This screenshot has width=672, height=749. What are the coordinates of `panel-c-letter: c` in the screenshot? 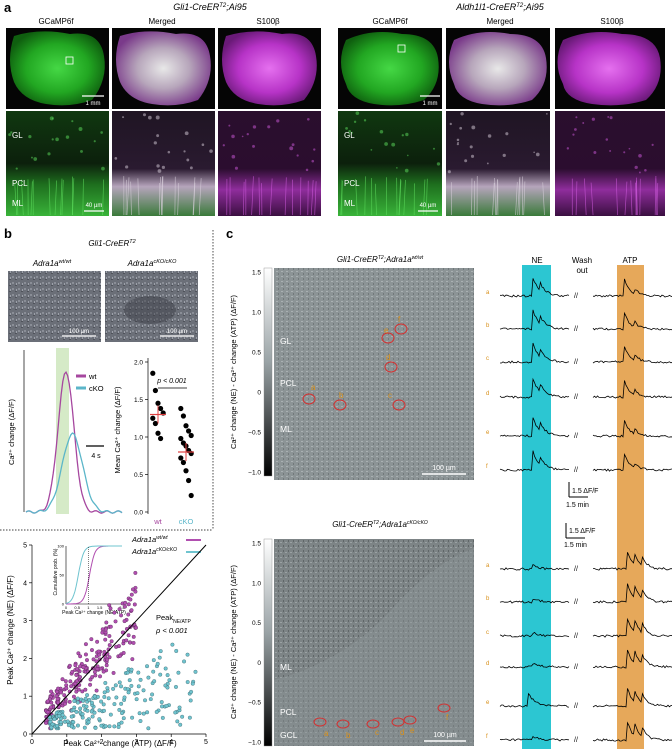 It's located at (229, 233).